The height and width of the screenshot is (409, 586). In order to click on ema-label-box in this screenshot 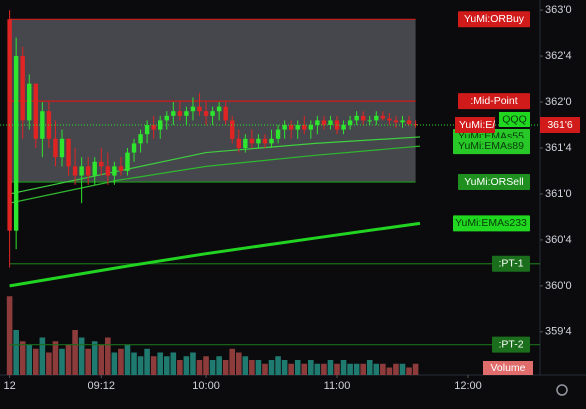, I will do `click(491, 223)`.